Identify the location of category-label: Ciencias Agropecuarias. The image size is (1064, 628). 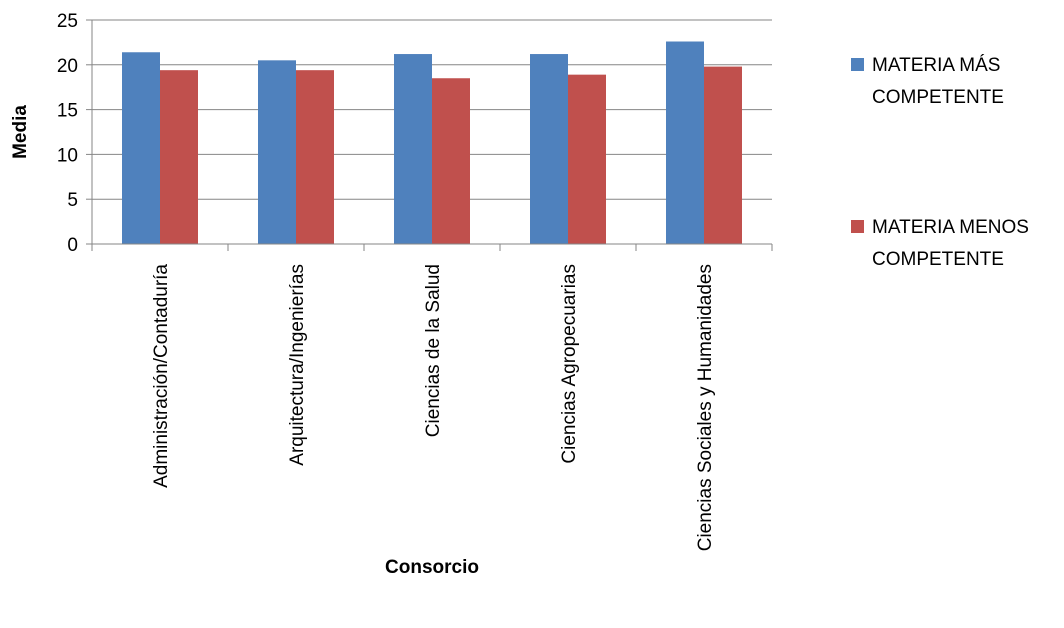
(569, 364).